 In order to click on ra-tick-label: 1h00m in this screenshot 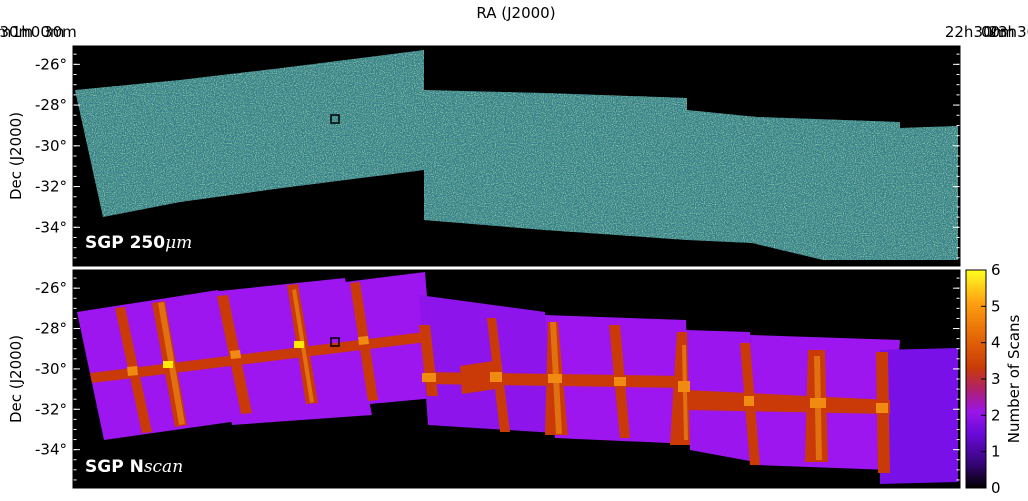, I will do `click(38, 32)`.